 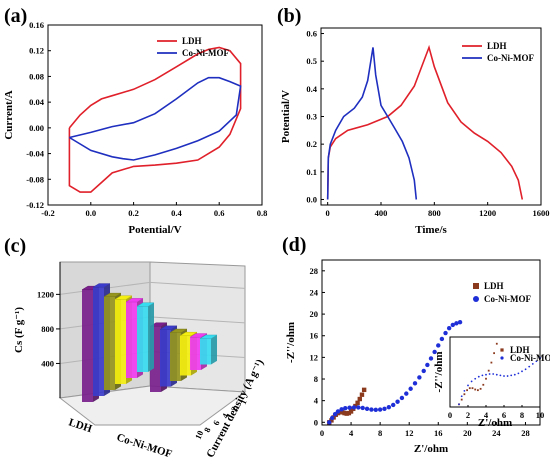 I want to click on y-tick-label: 8, so click(x=316, y=379).